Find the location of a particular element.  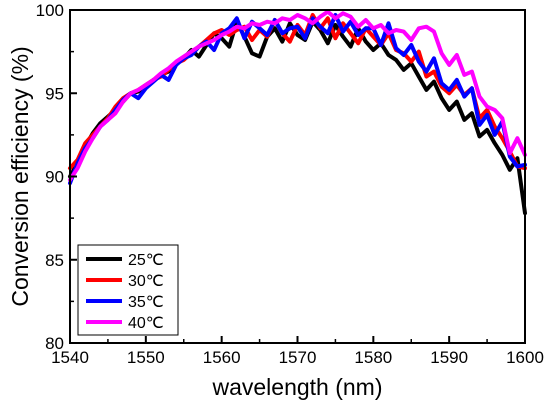

x-tick-label: 1550 is located at coordinates (146, 357).